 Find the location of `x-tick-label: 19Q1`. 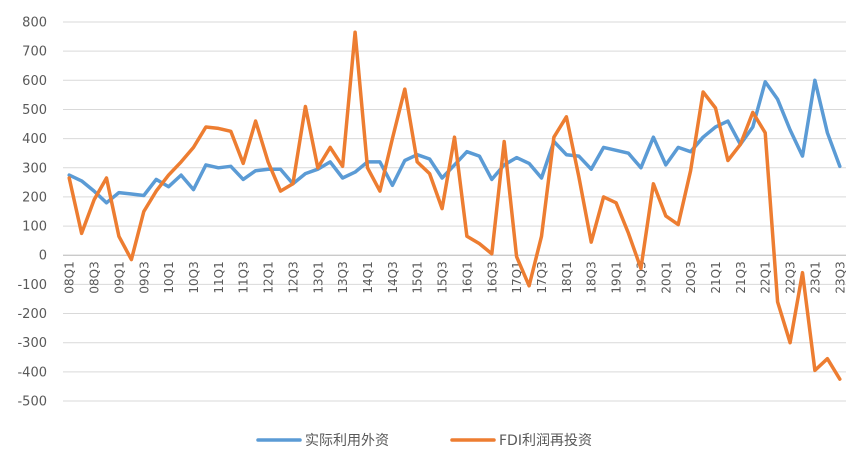

x-tick-label: 19Q1 is located at coordinates (617, 277).